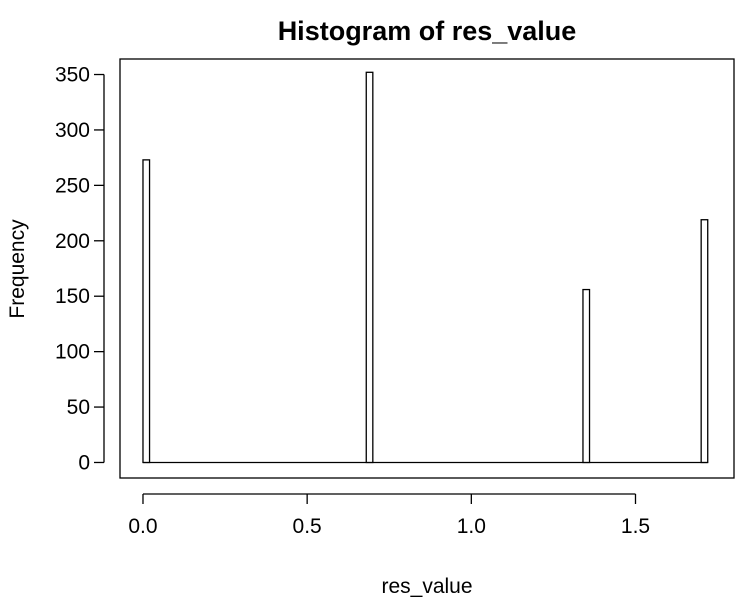 Image resolution: width=750 pixels, height=600 pixels. What do you see at coordinates (427, 31) in the screenshot?
I see `chart-title: Histogram of res_value` at bounding box center [427, 31].